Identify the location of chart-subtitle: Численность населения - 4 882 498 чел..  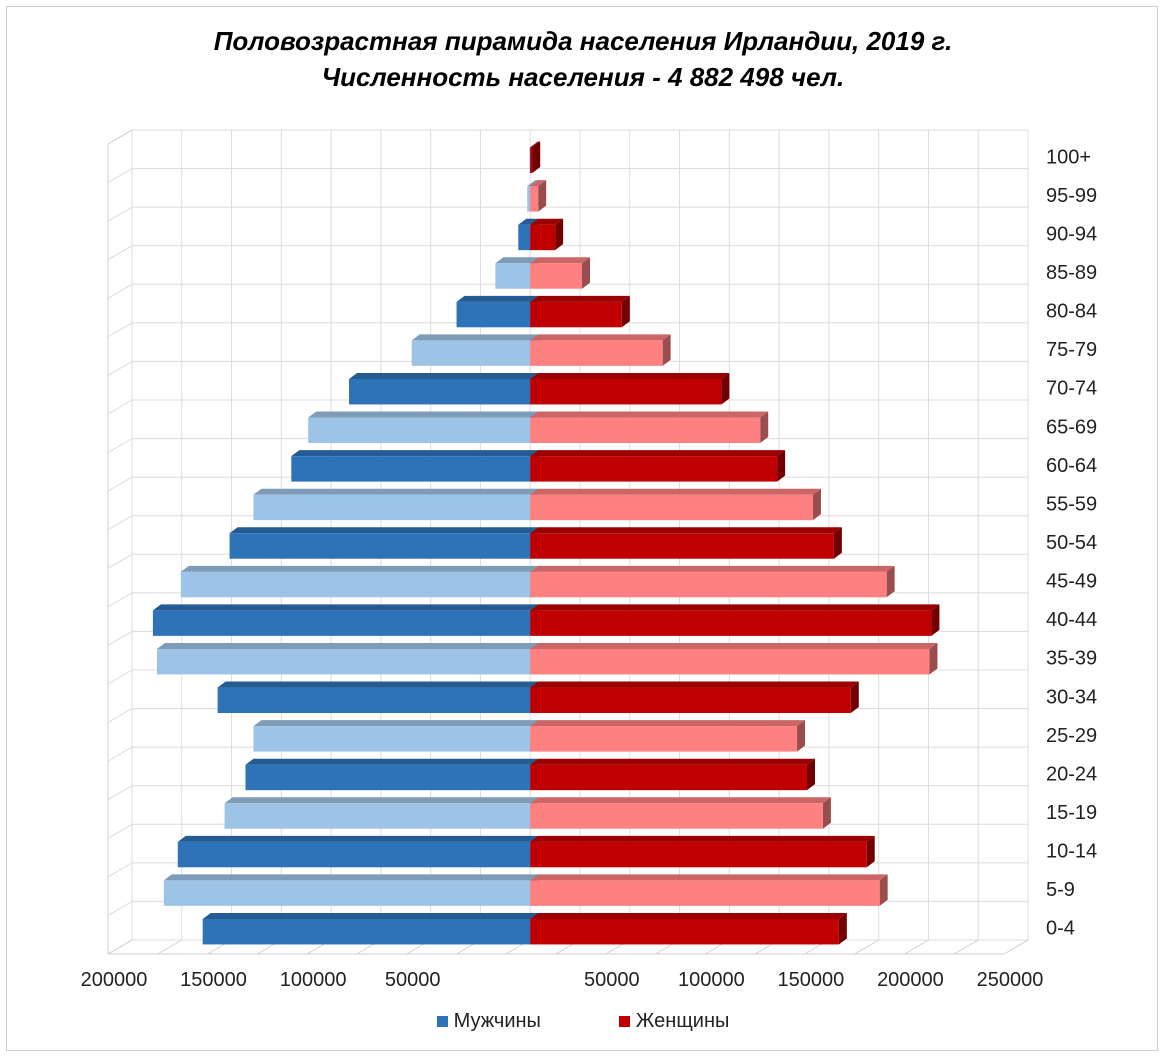
(583, 77).